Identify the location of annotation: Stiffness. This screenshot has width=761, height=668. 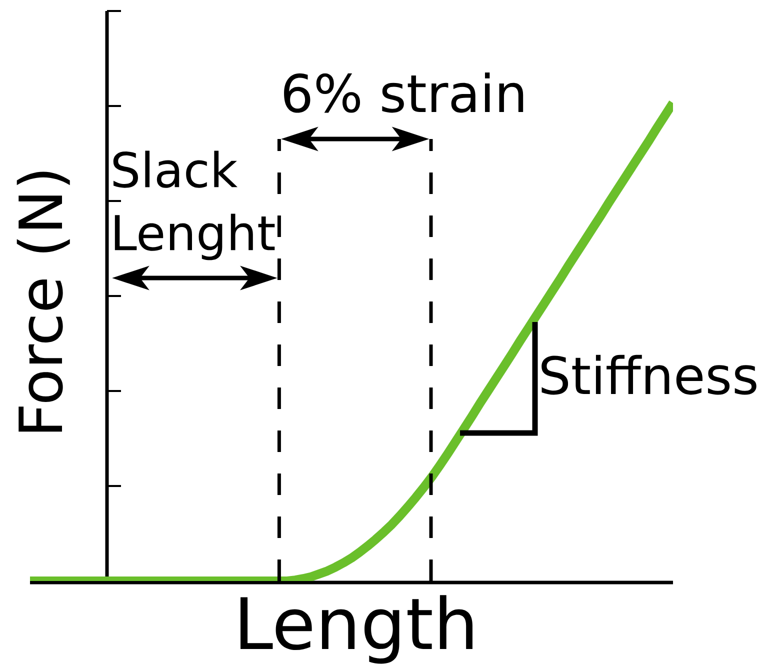
(649, 374).